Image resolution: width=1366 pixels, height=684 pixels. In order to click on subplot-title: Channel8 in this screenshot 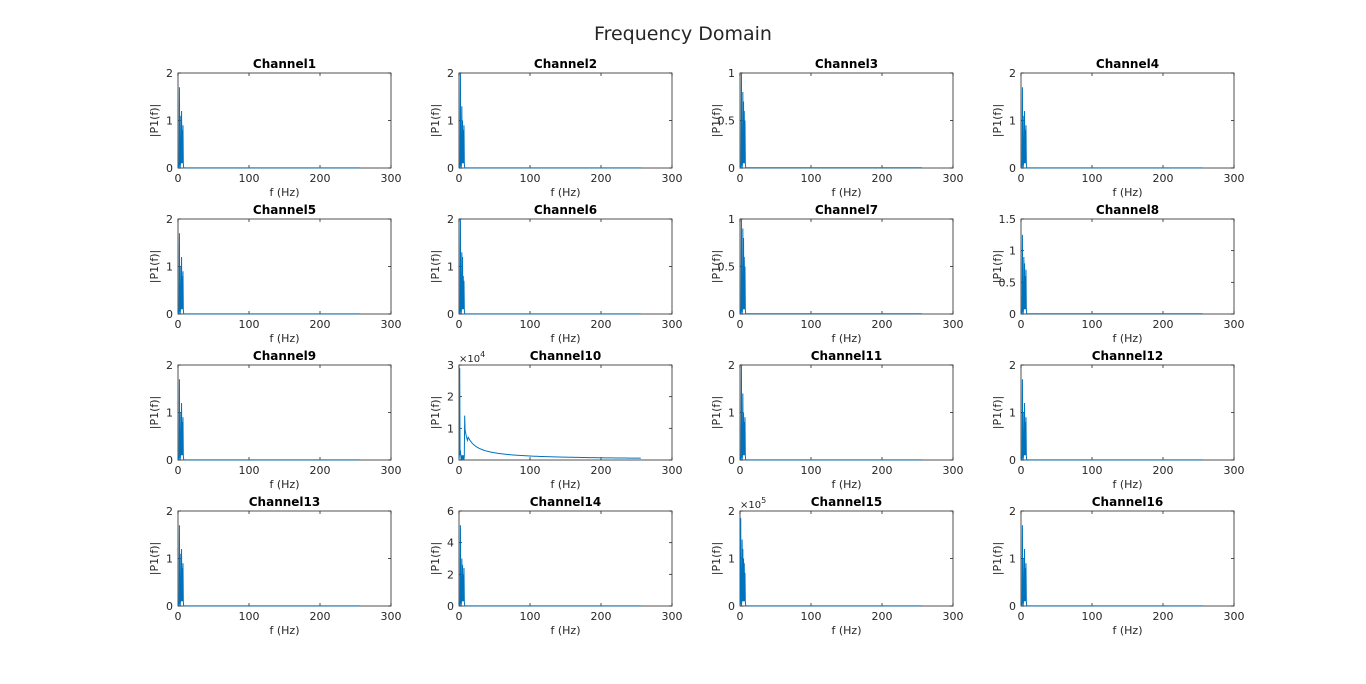, I will do `click(1127, 210)`.